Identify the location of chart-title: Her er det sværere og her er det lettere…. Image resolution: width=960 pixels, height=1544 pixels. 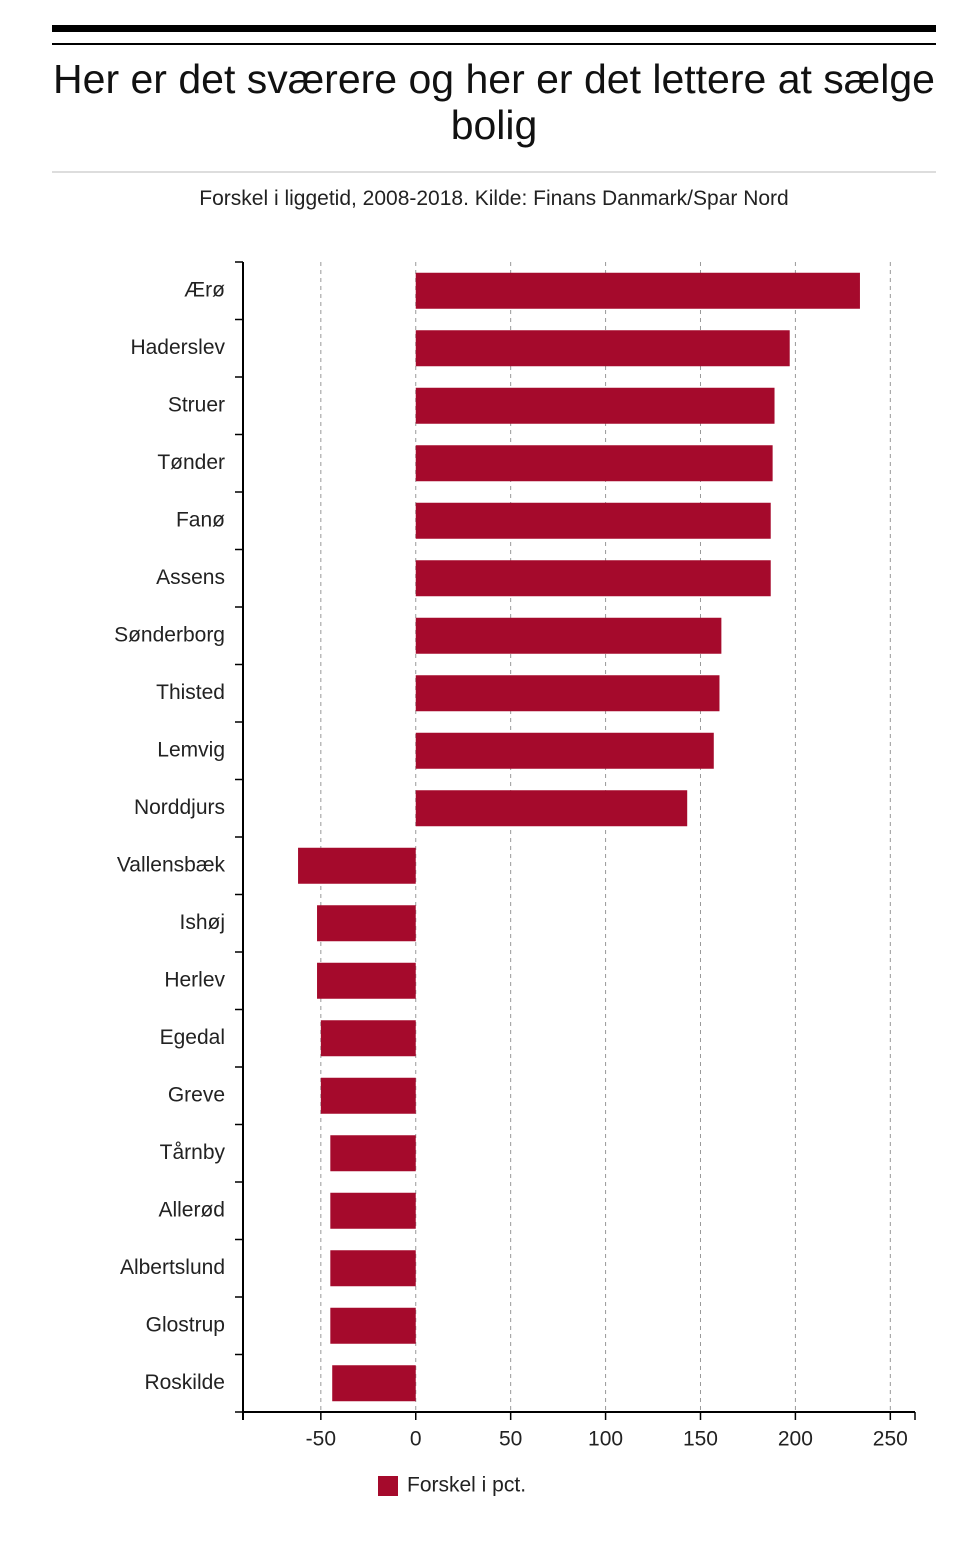
(494, 102).